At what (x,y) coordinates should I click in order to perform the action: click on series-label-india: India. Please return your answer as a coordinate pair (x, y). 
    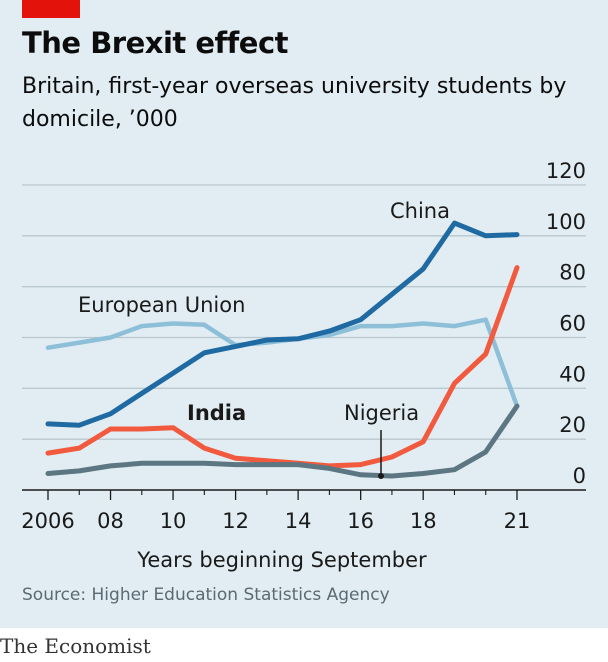
    Looking at the image, I should click on (216, 413).